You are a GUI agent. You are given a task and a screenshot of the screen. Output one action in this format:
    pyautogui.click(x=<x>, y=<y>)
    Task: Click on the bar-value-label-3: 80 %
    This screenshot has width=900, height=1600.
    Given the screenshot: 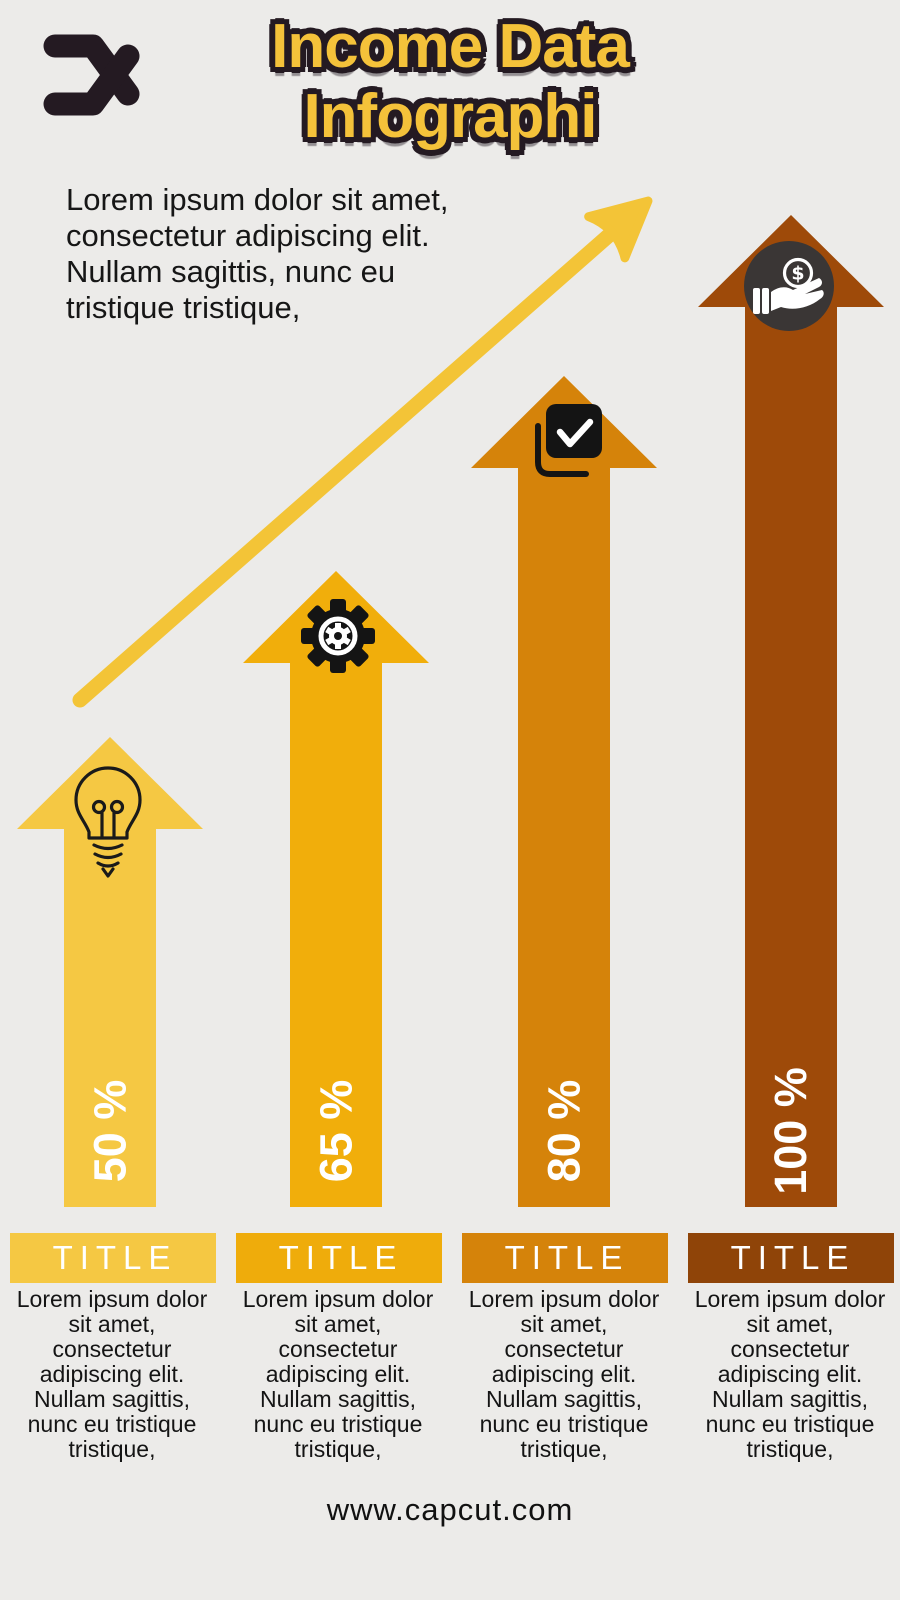 What is the action you would take?
    pyautogui.click(x=564, y=1131)
    